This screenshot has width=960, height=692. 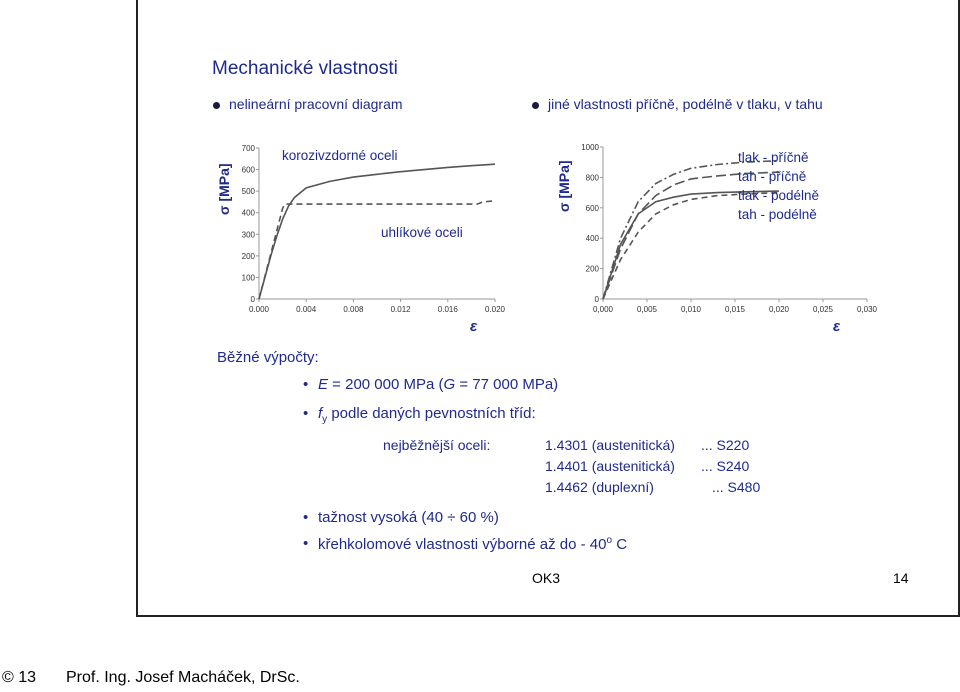 What do you see at coordinates (837, 326) in the screenshot?
I see `chart2-xlabel: ε` at bounding box center [837, 326].